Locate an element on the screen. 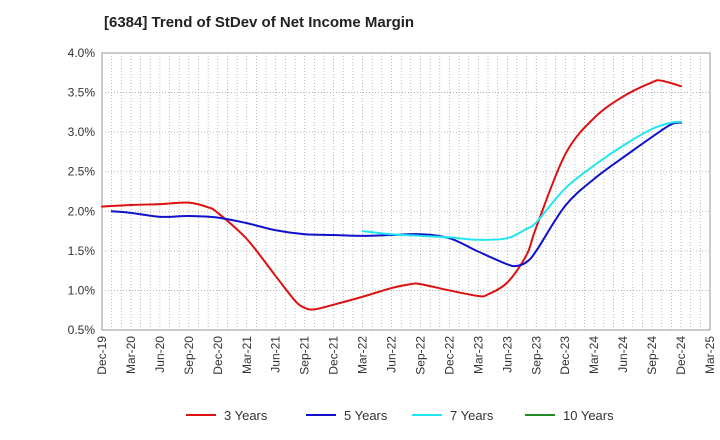 The height and width of the screenshot is (440, 720). x-tick-label: Dec-24 is located at coordinates (681, 355).